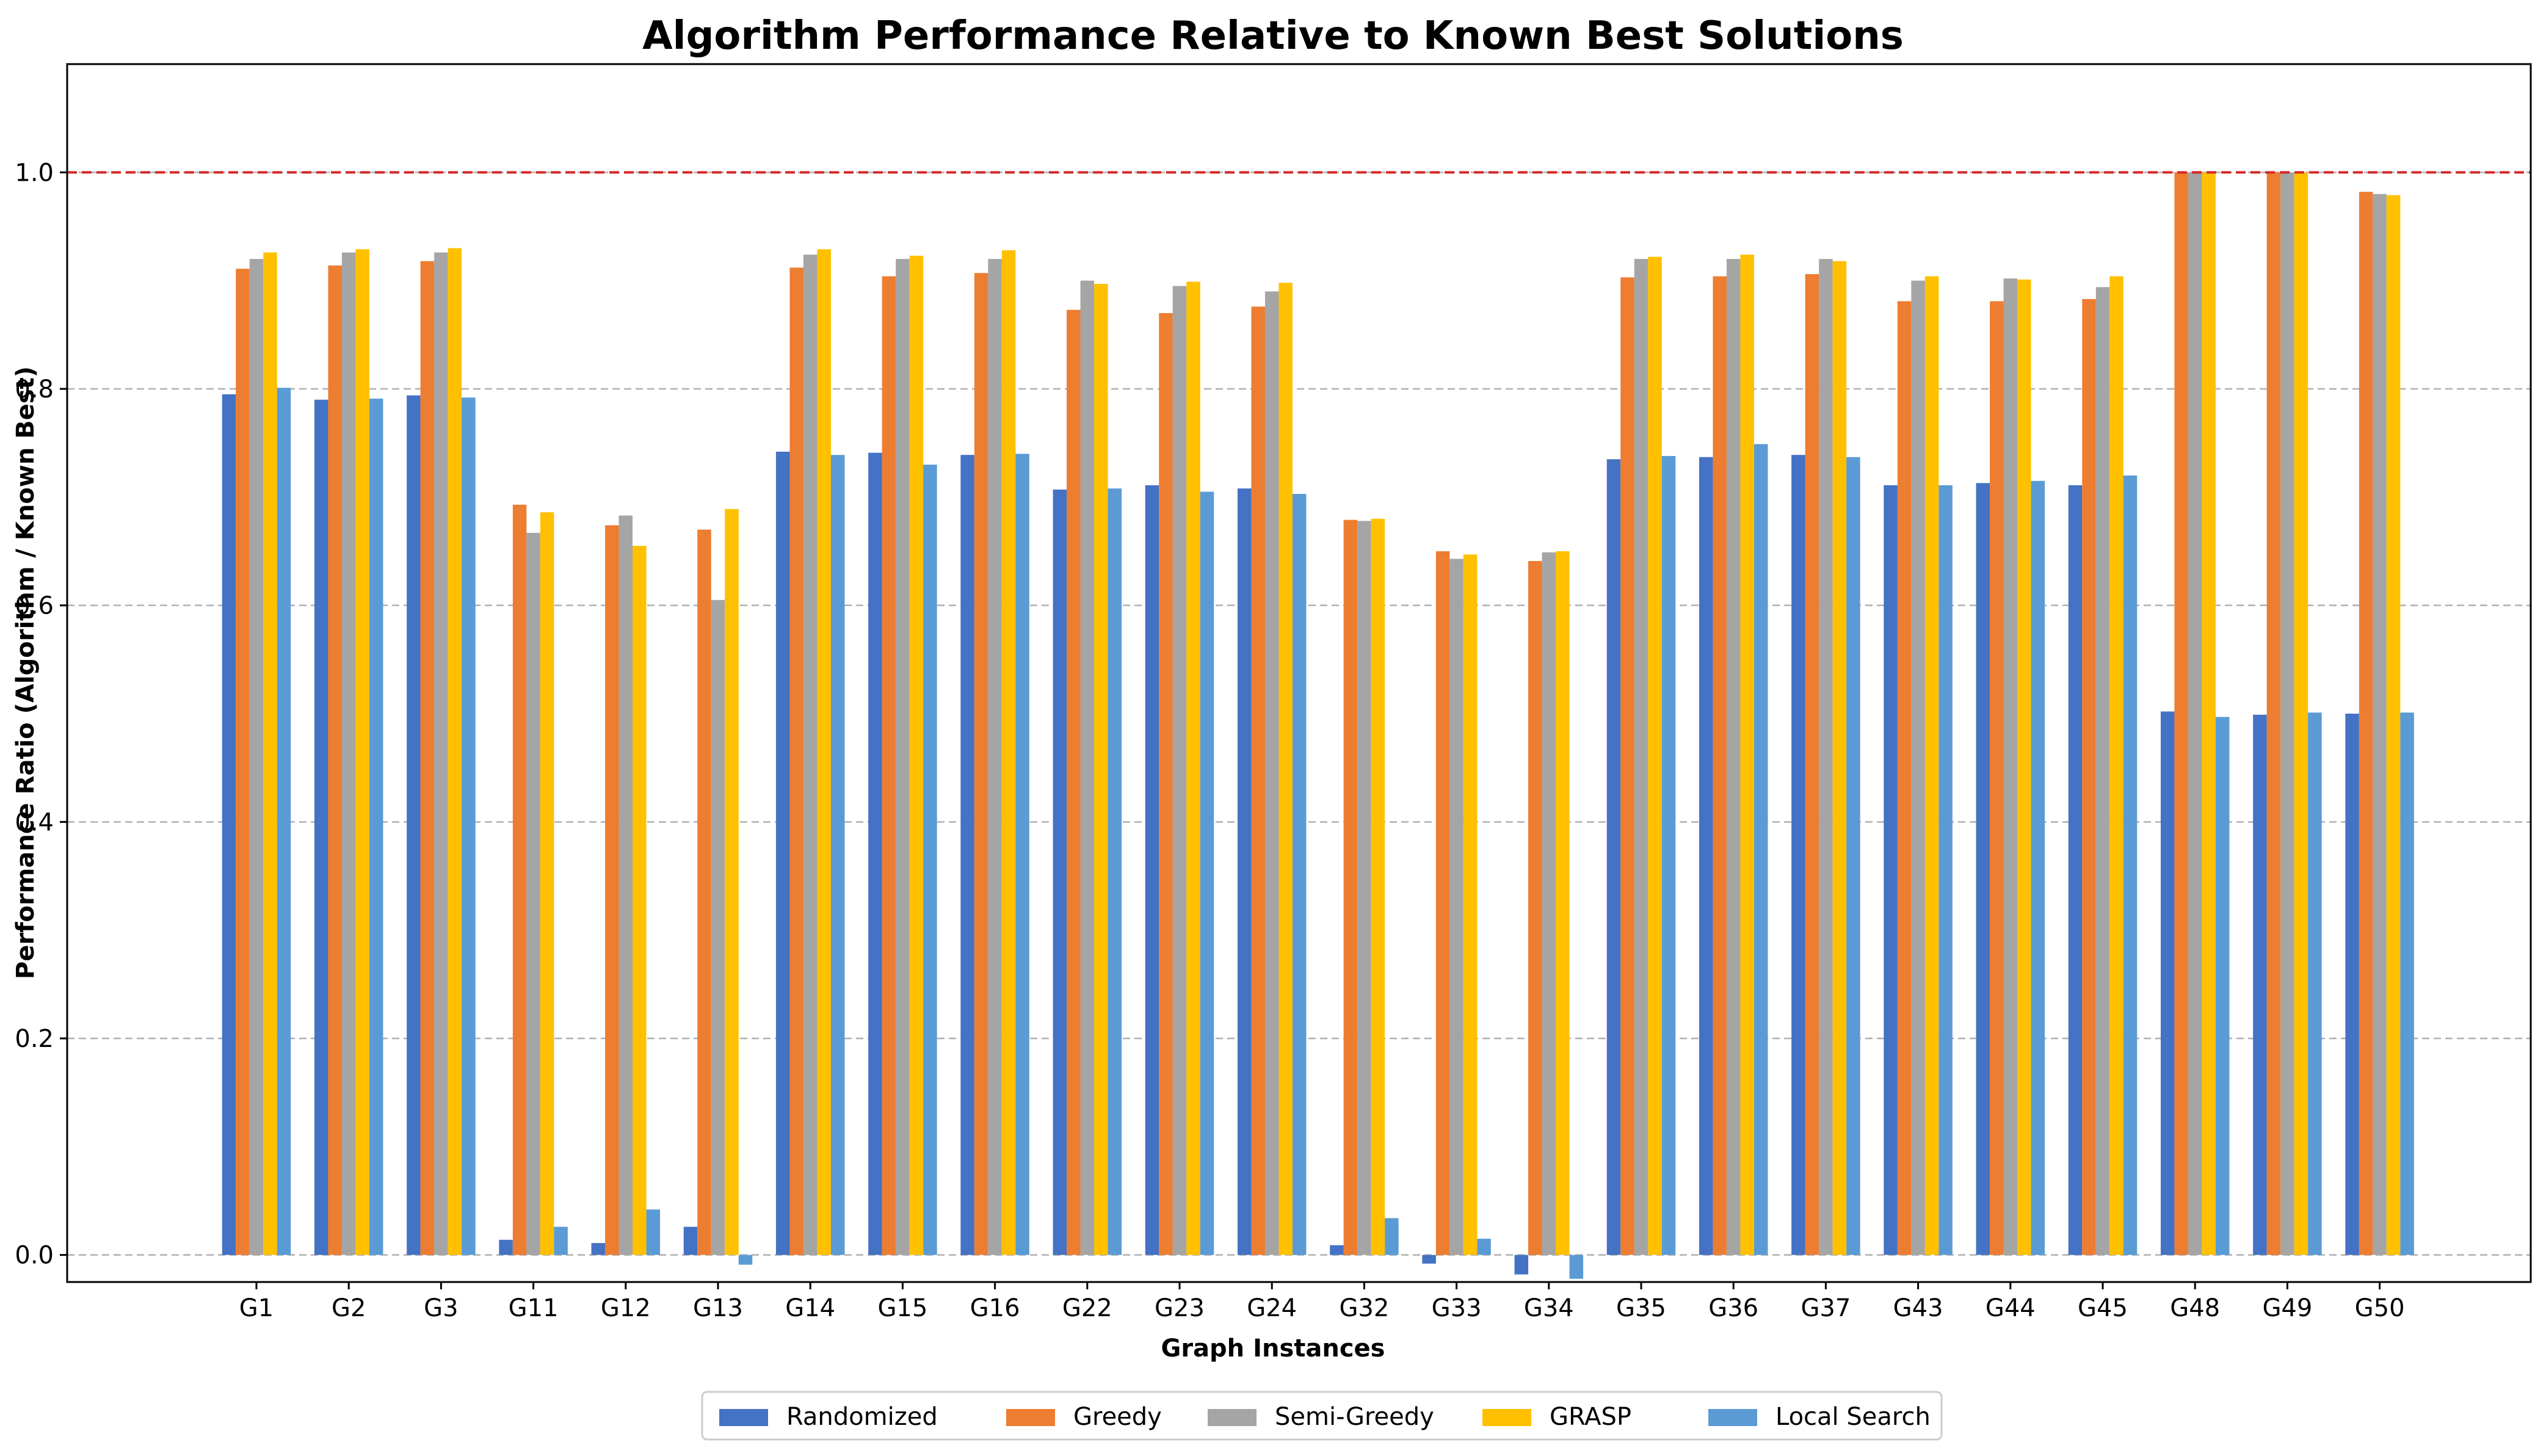 The image size is (2546, 1456). What do you see at coordinates (1087, 1308) in the screenshot?
I see `x-tick-label: G22` at bounding box center [1087, 1308].